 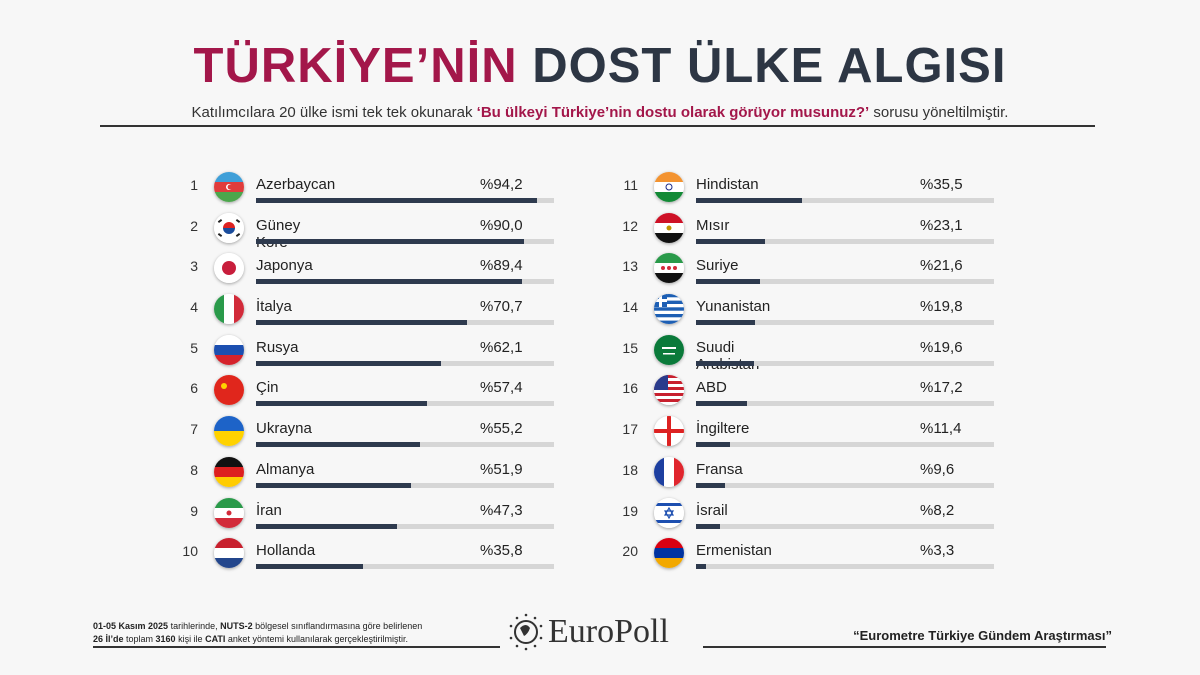 What do you see at coordinates (274, 307) in the screenshot?
I see `country-name: İtalya` at bounding box center [274, 307].